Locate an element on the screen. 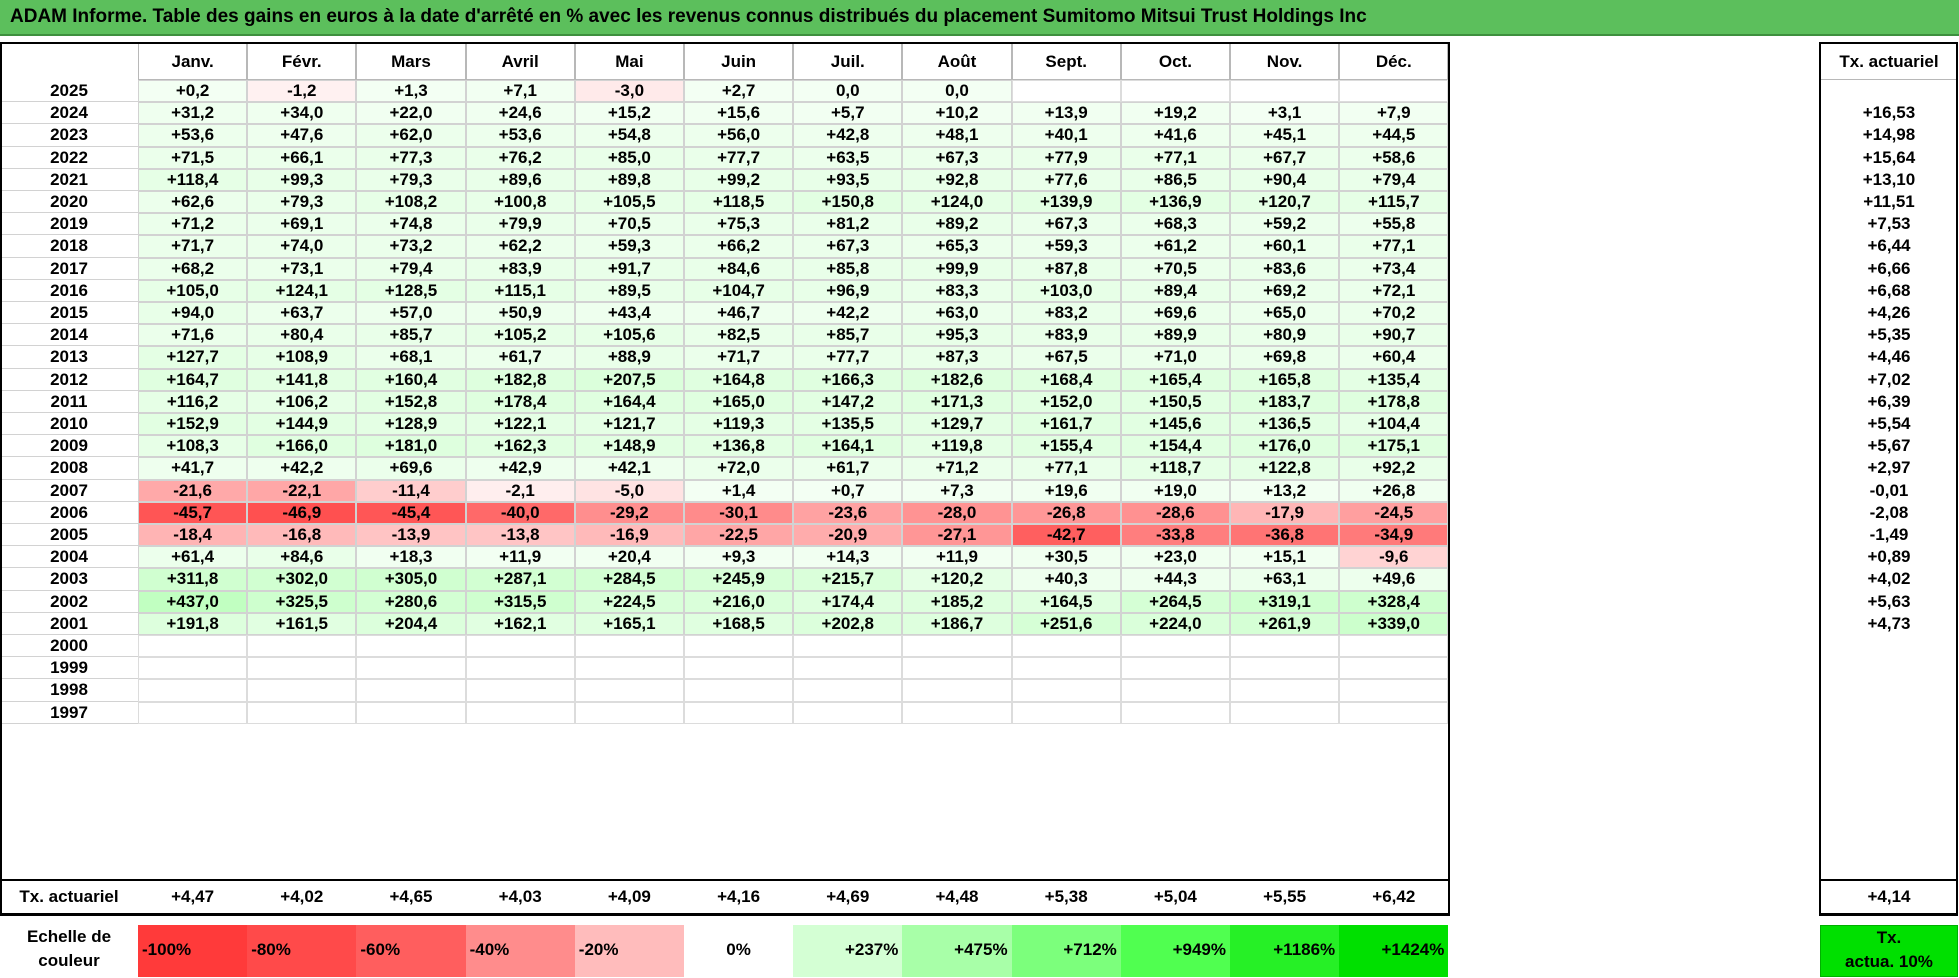  table-cell: +77,7 is located at coordinates (848, 357).